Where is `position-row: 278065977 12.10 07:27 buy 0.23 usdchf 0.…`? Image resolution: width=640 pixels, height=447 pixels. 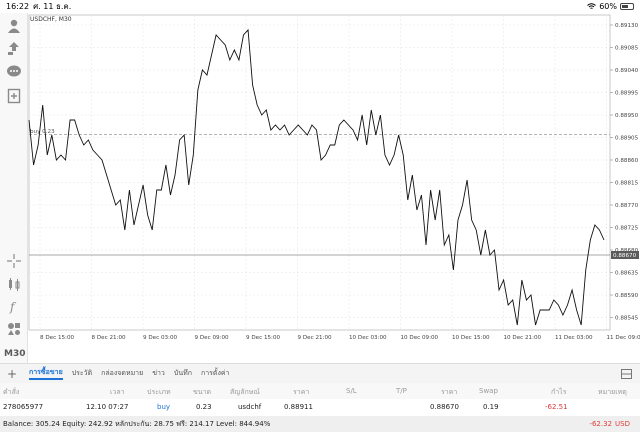 position-row: 278065977 12.10 07:27 buy 0.23 usdchf 0.… is located at coordinates (320, 407).